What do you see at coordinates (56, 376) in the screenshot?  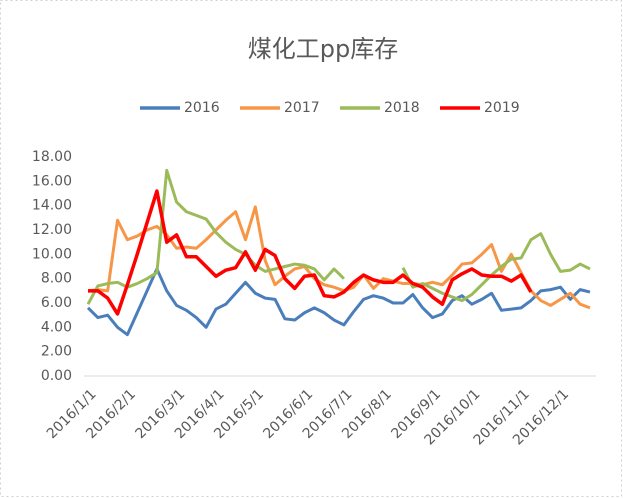 I see `y-tick-label: 0.00` at bounding box center [56, 376].